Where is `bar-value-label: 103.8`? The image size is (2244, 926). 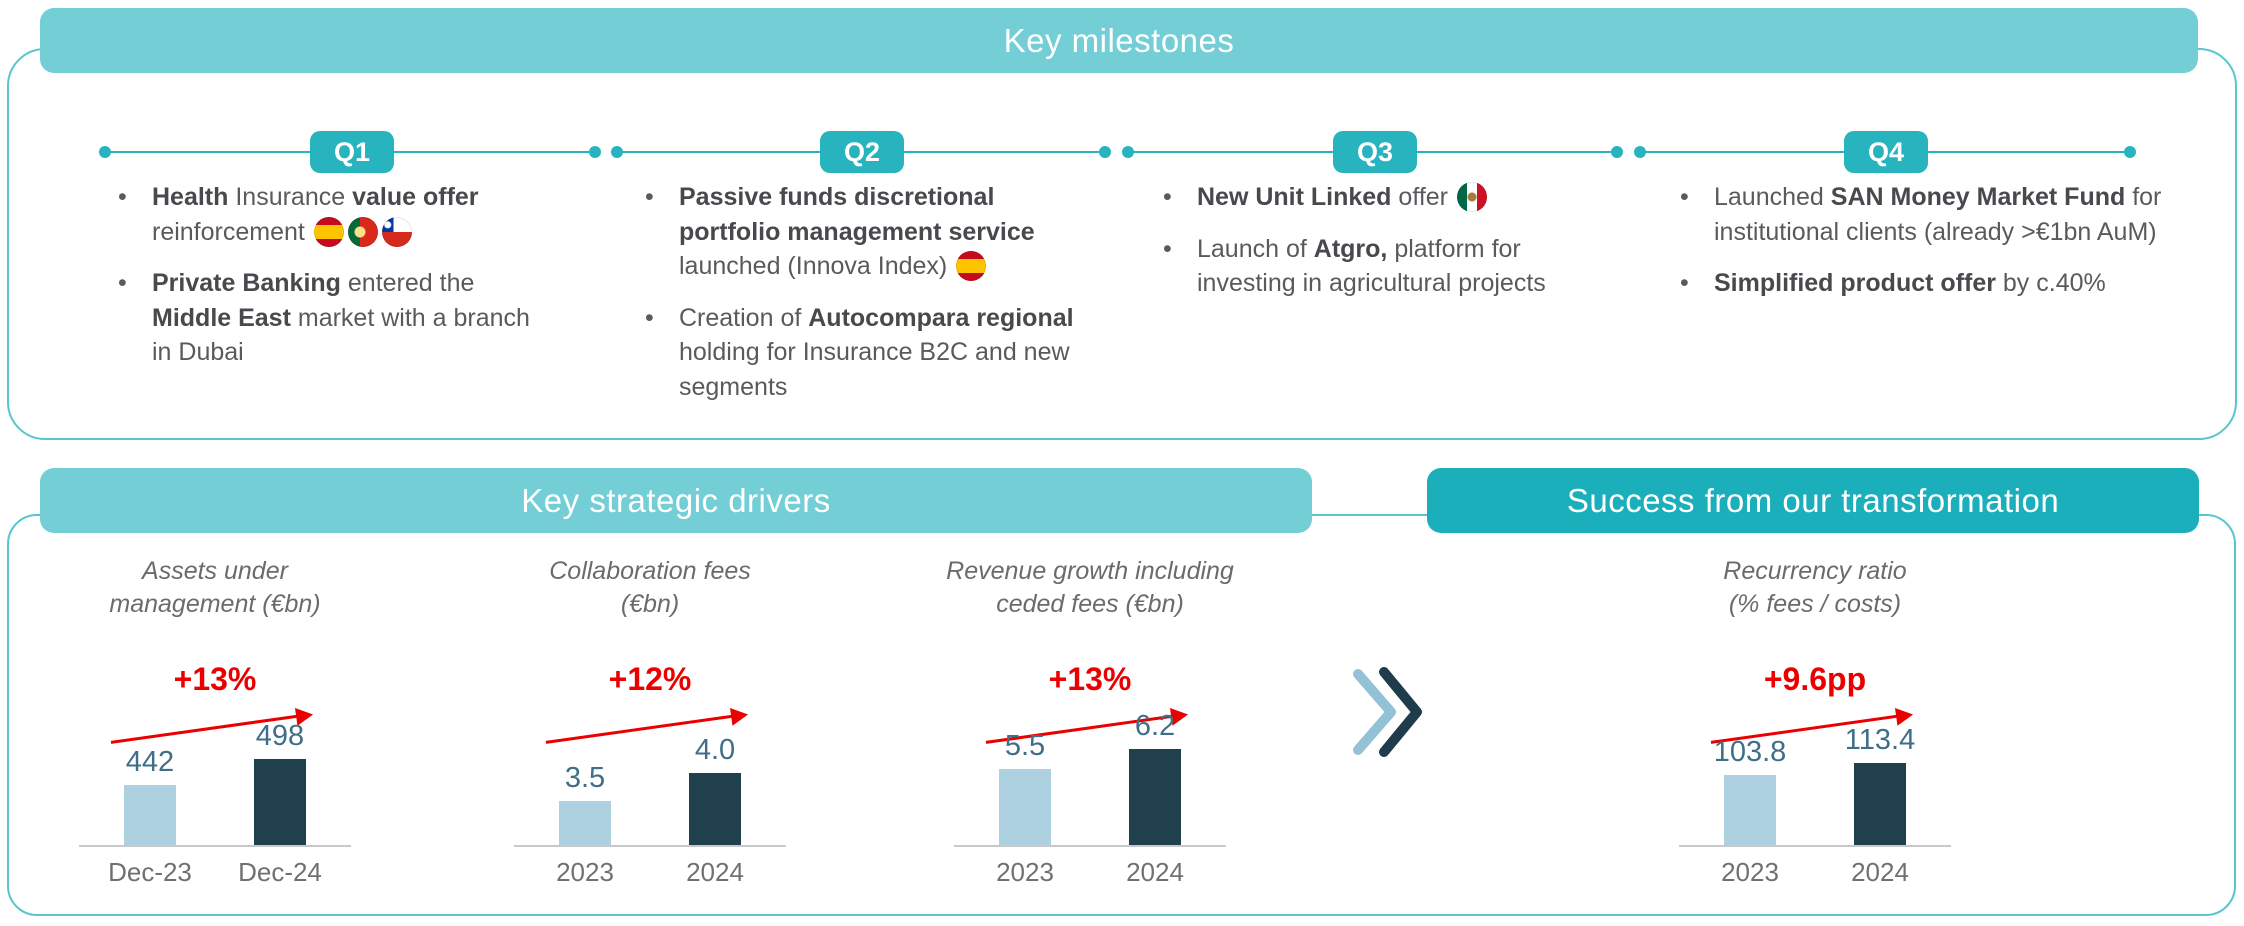
bar-value-label: 103.8 is located at coordinates (1750, 752).